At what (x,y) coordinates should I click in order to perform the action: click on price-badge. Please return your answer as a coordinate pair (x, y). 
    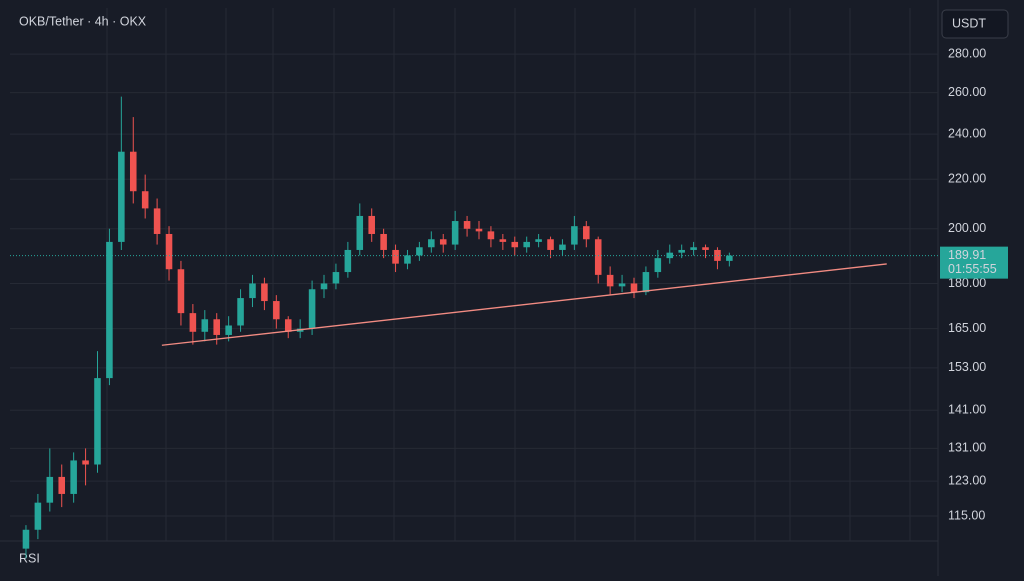
    Looking at the image, I should click on (974, 262).